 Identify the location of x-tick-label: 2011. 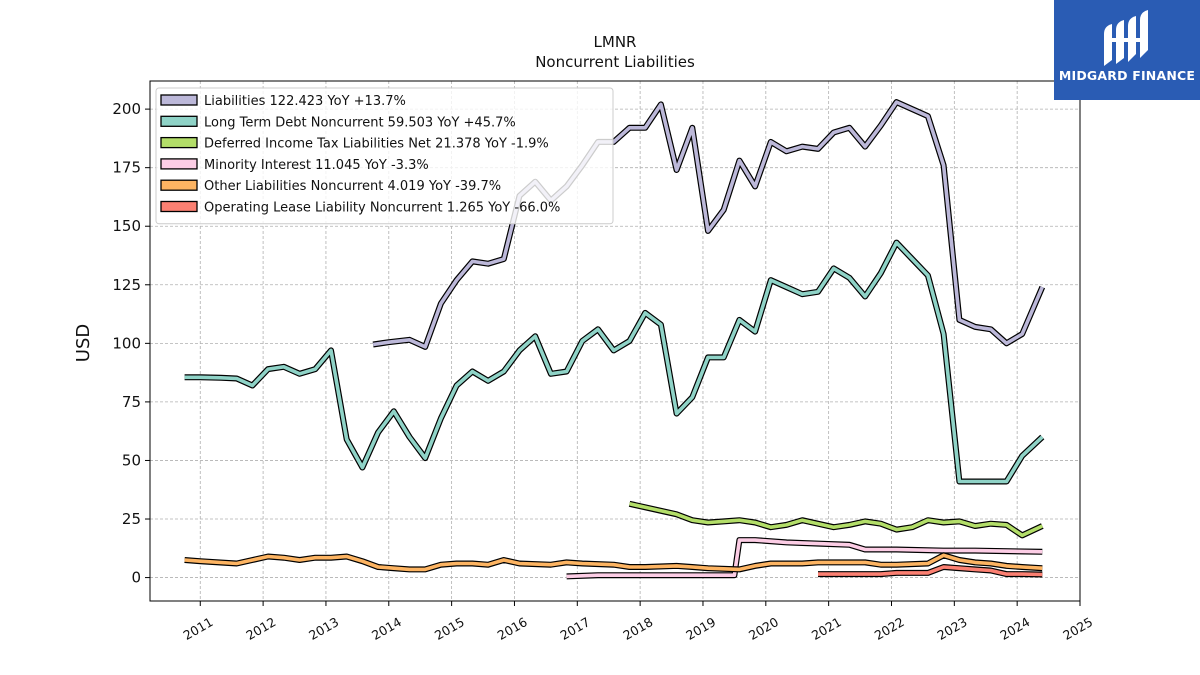
(197, 628).